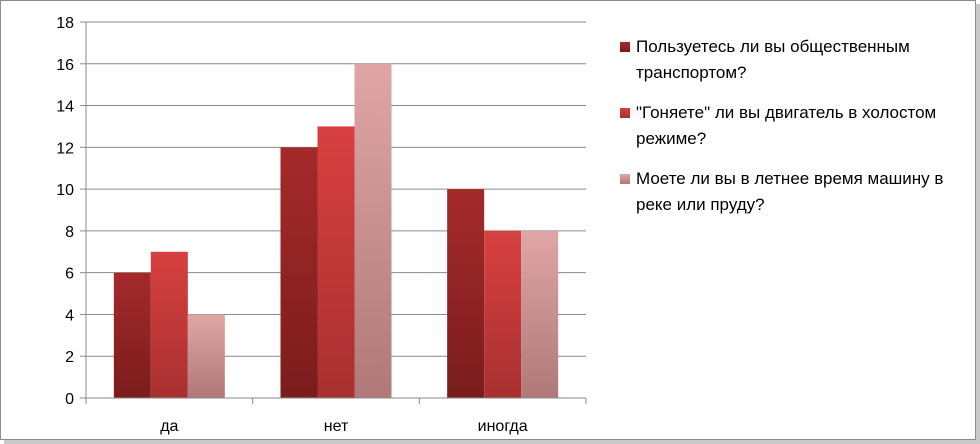 Image resolution: width=980 pixels, height=444 pixels. I want to click on y-tick-label: 6, so click(69, 274).